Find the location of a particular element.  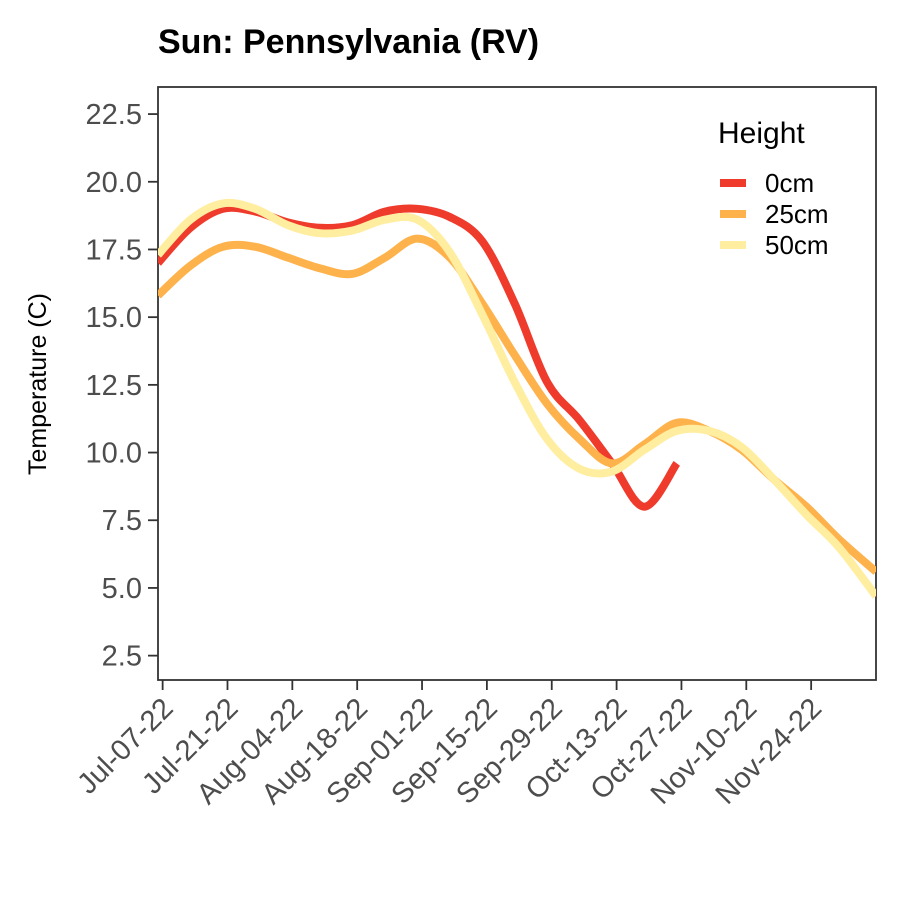

y-tick-label: 15.0 is located at coordinates (114, 318).